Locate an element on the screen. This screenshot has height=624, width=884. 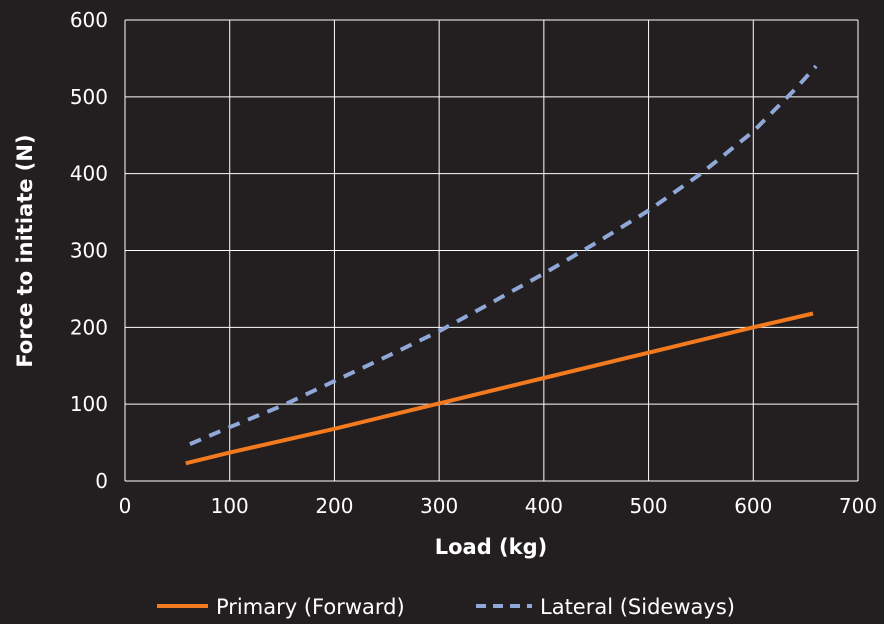
x-tick-label: 100 is located at coordinates (230, 506).